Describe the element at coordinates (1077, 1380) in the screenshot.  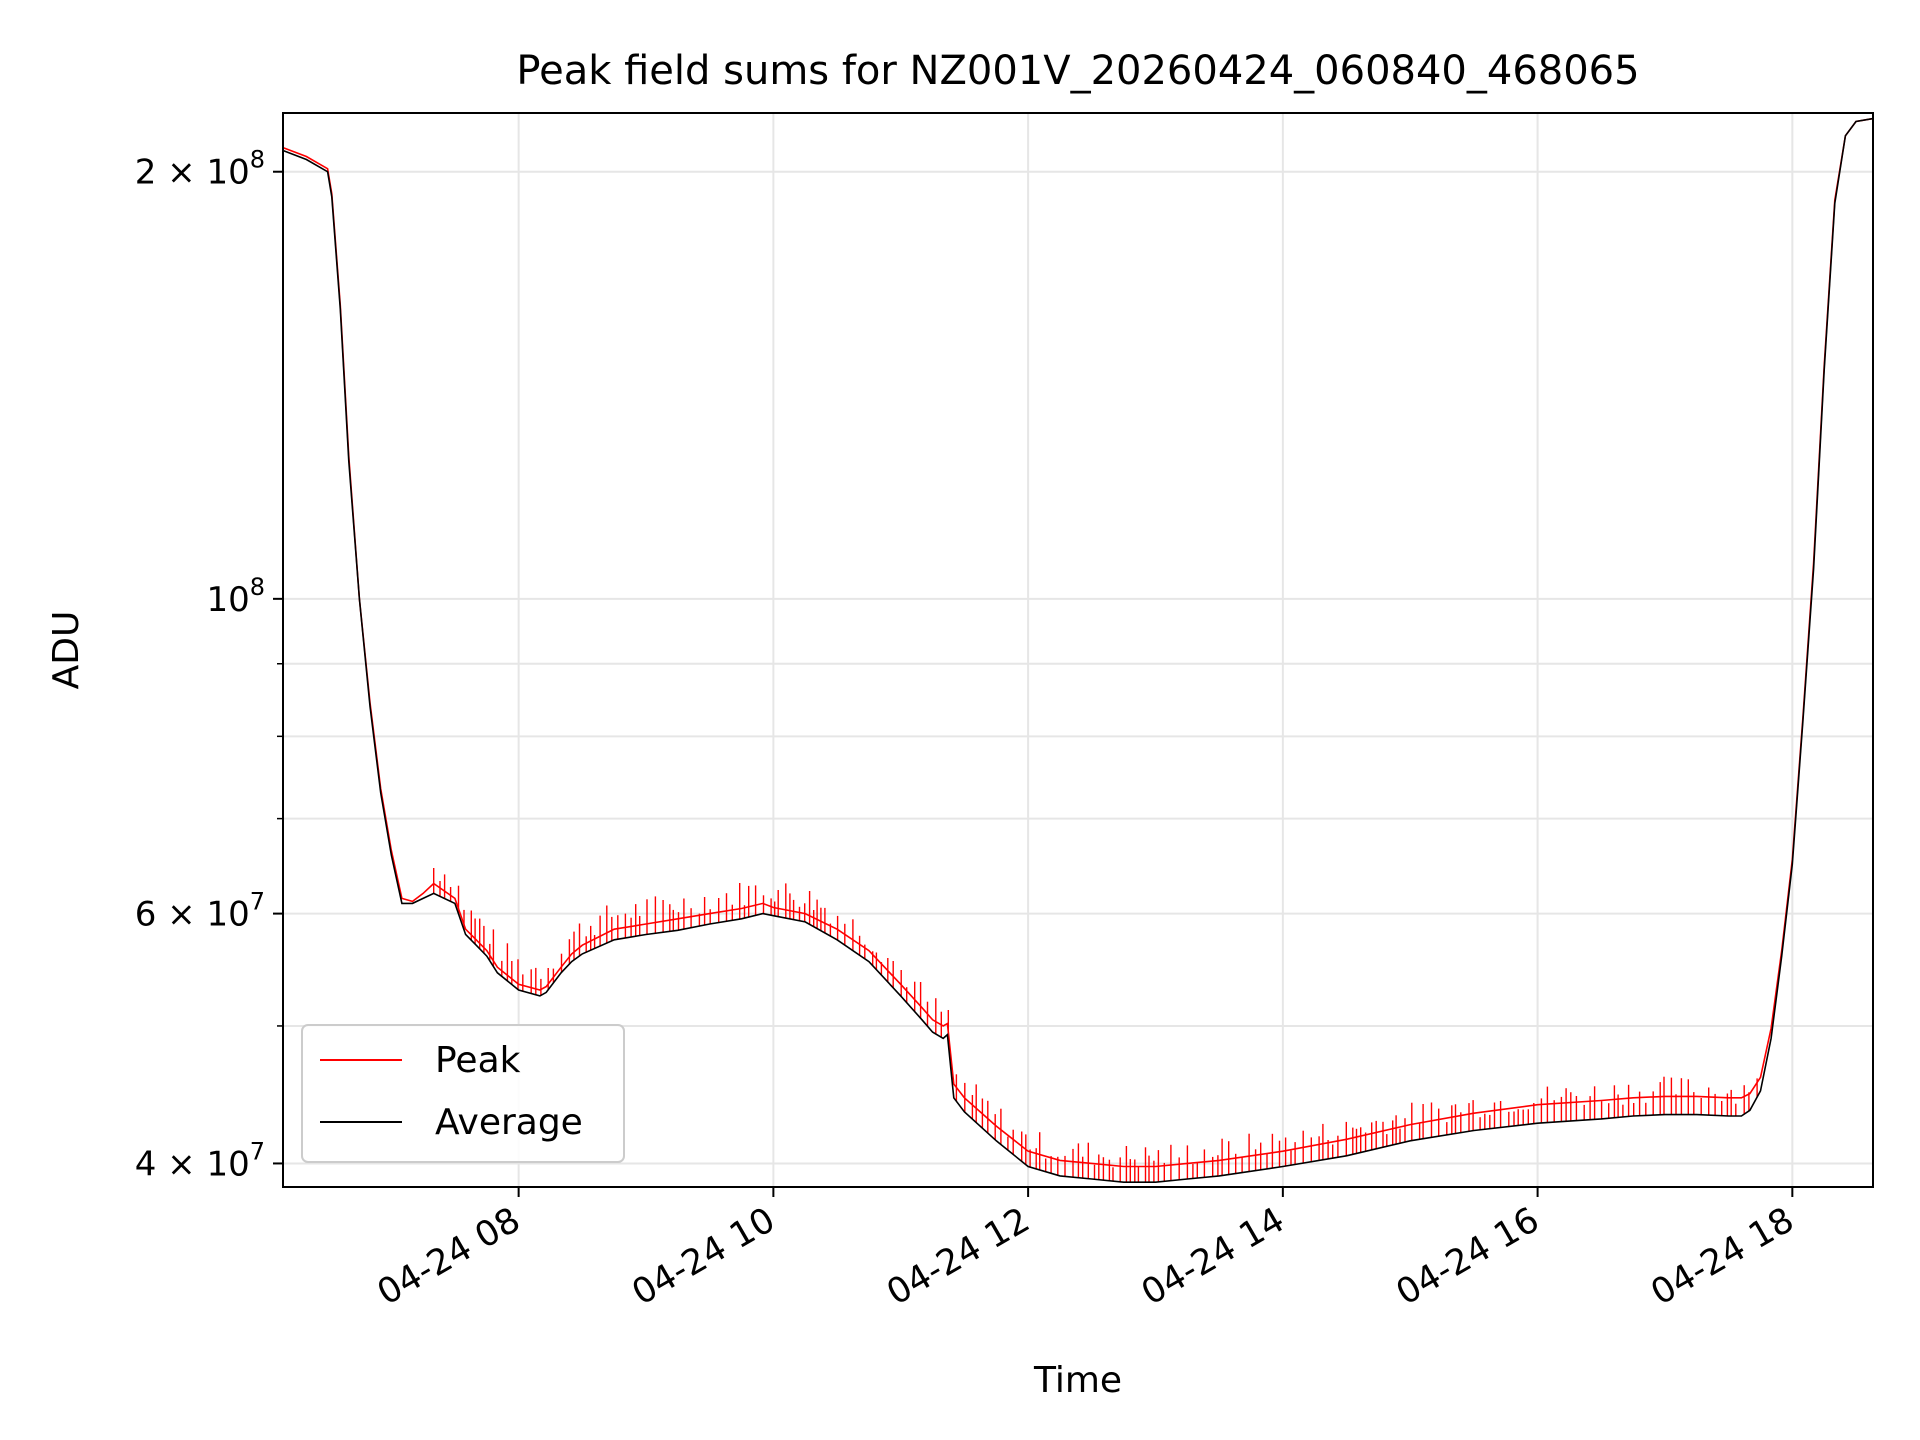
I see `x-axis-label: Time` at that location.